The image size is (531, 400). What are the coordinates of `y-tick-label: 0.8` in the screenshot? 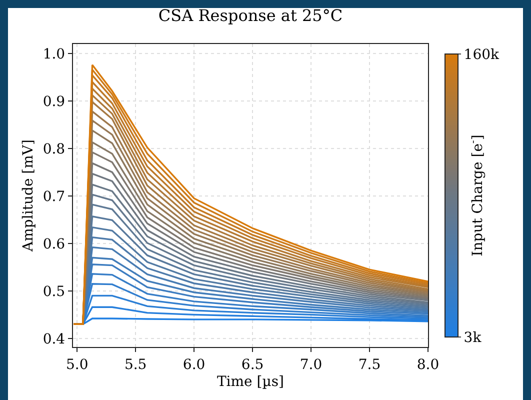 It's located at (54, 149).